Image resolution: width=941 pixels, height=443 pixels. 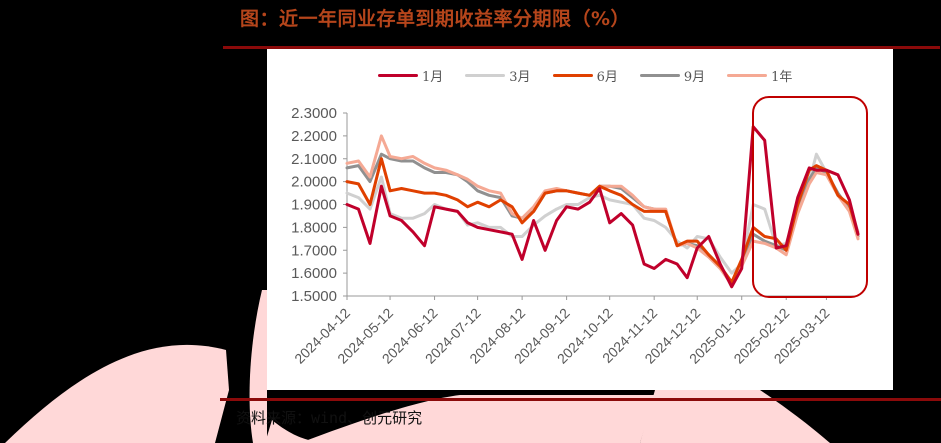 I want to click on title-rule, so click(x=581, y=47).